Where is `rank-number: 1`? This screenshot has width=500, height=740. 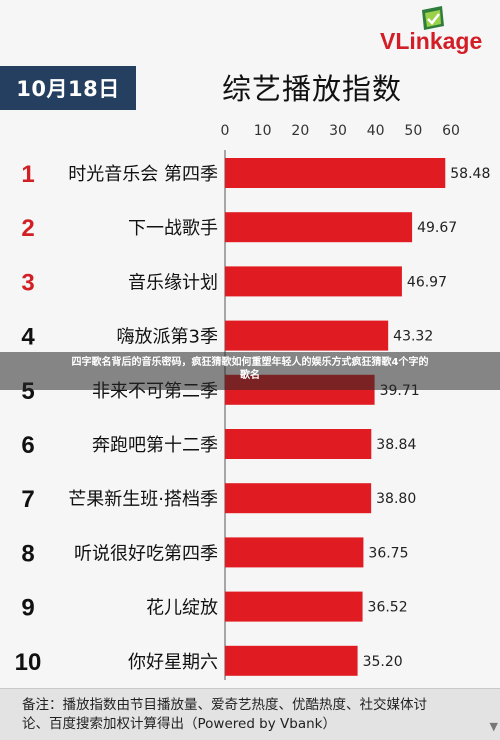 rank-number: 1 is located at coordinates (27, 174).